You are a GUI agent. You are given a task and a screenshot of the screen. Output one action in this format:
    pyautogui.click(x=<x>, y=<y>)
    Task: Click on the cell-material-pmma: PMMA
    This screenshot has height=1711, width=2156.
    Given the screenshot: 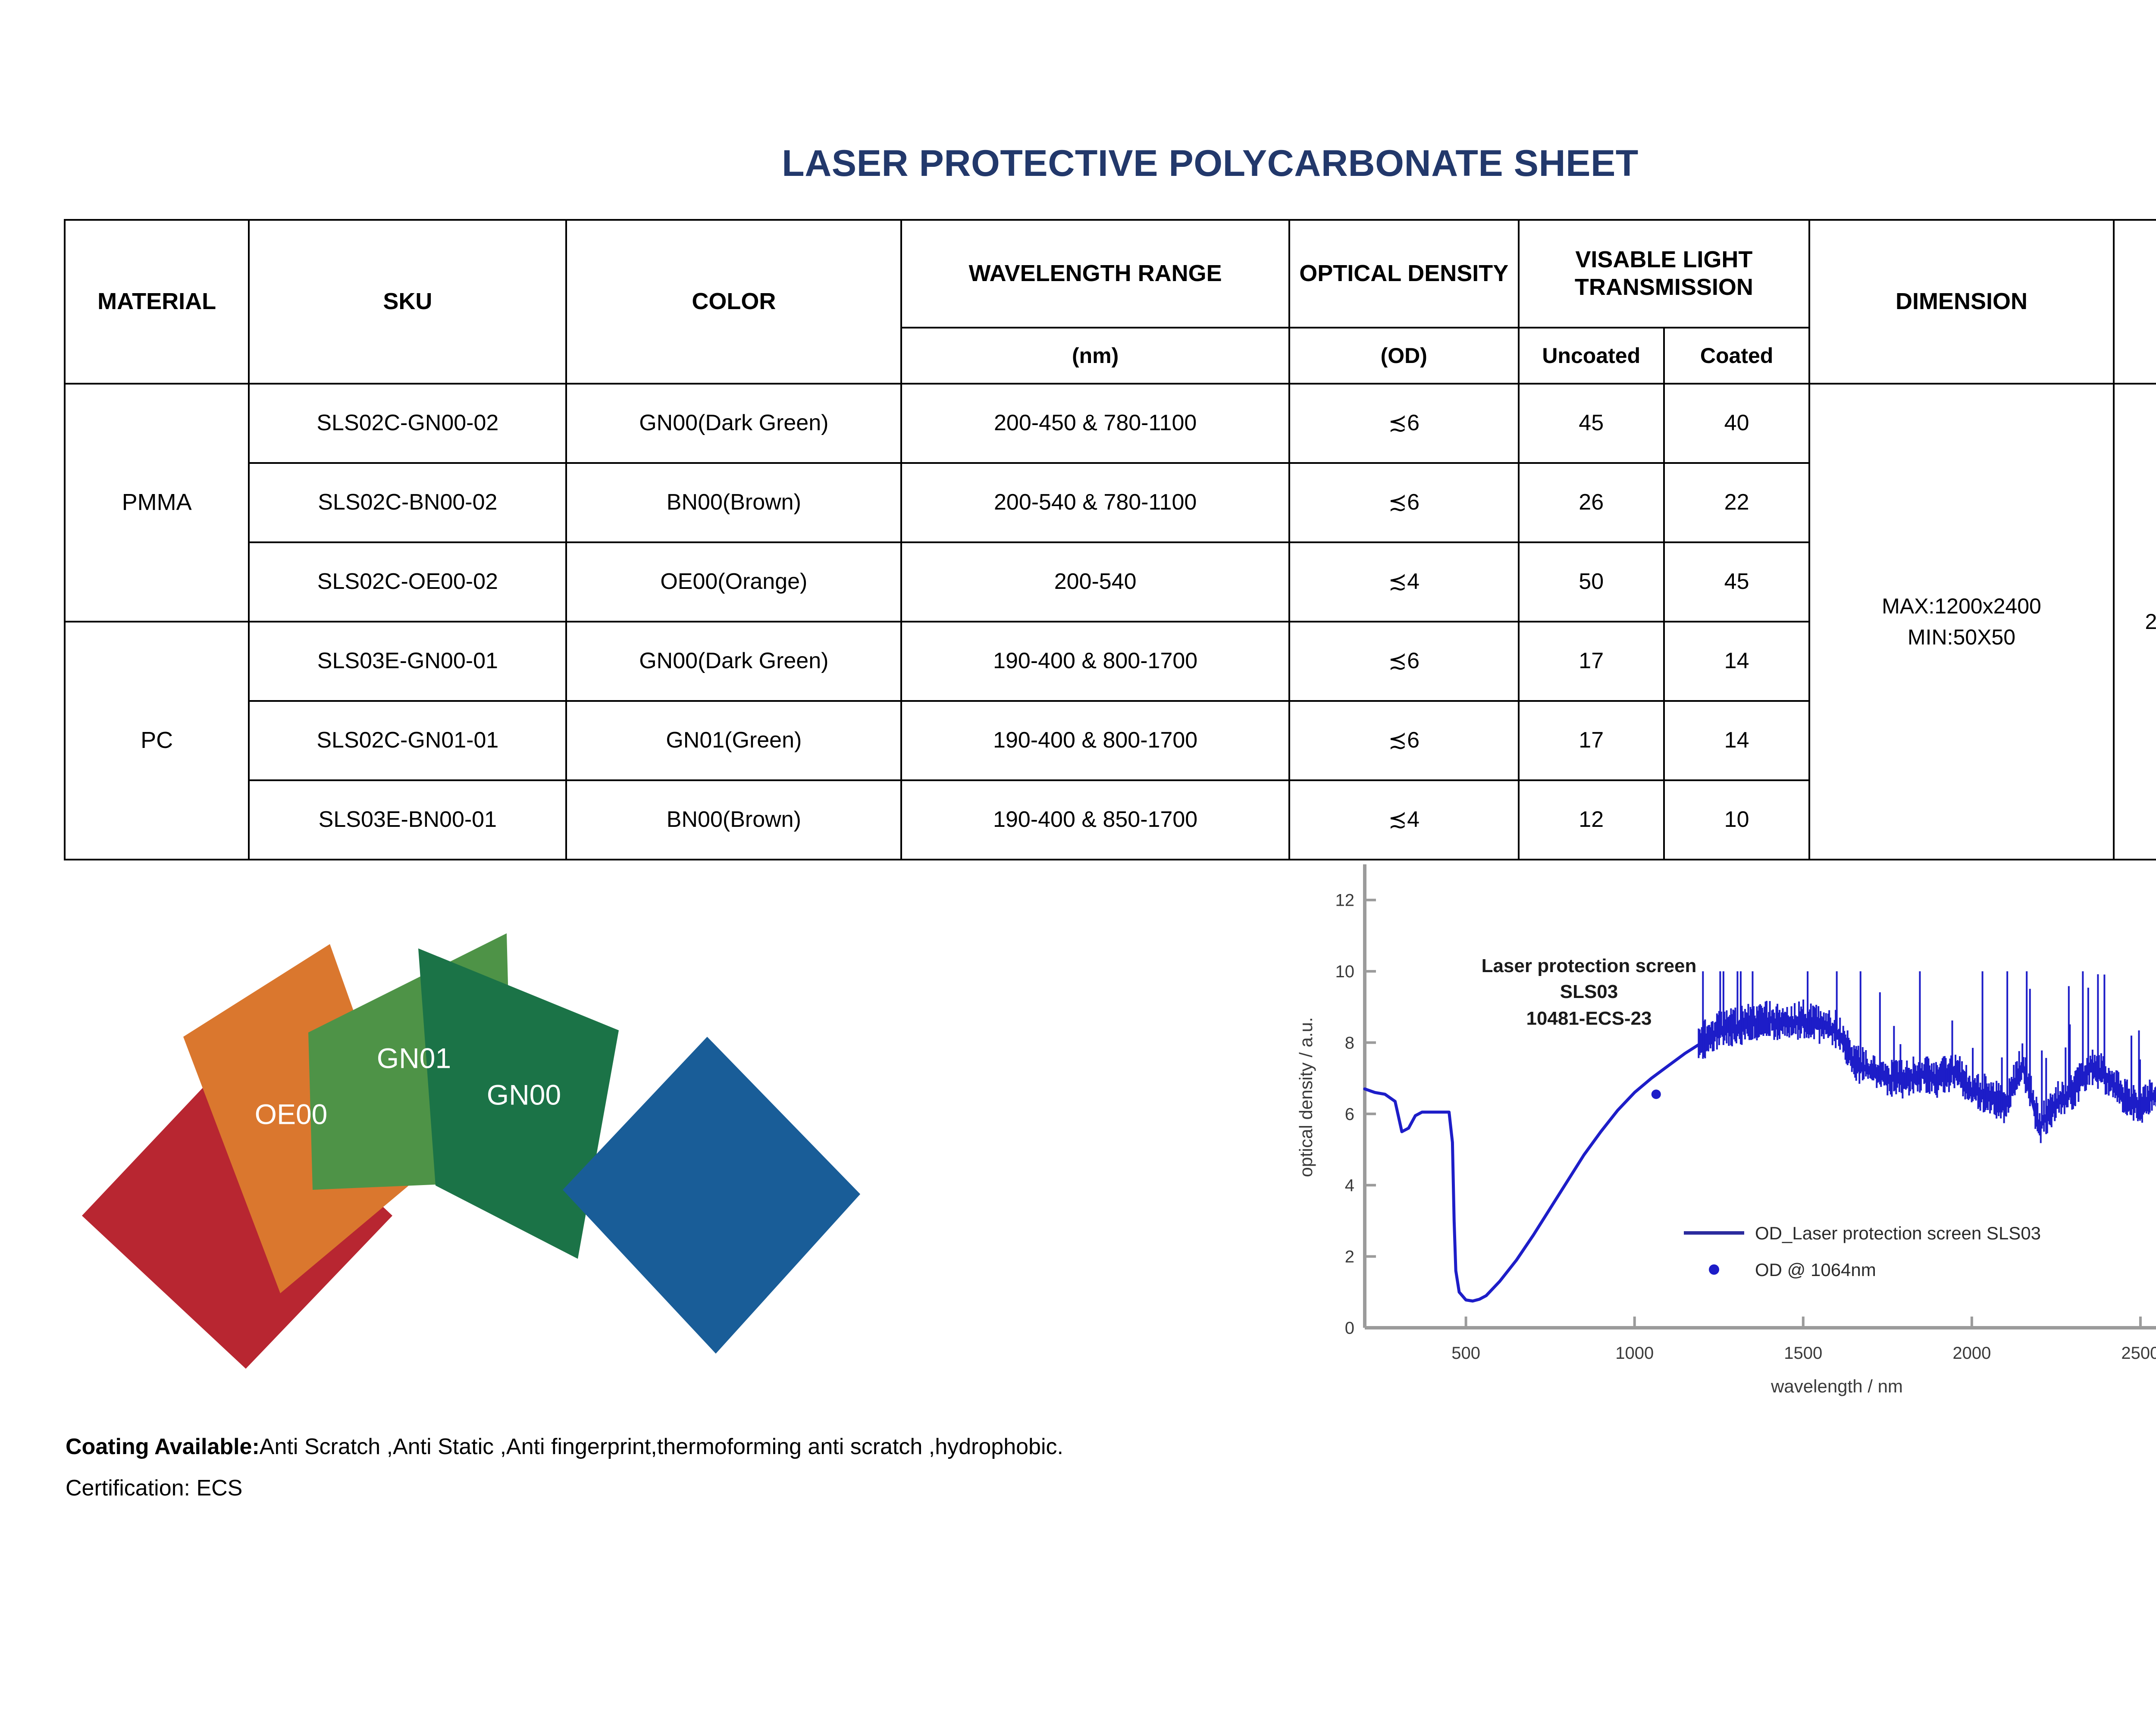 What is the action you would take?
    pyautogui.click(x=156, y=502)
    